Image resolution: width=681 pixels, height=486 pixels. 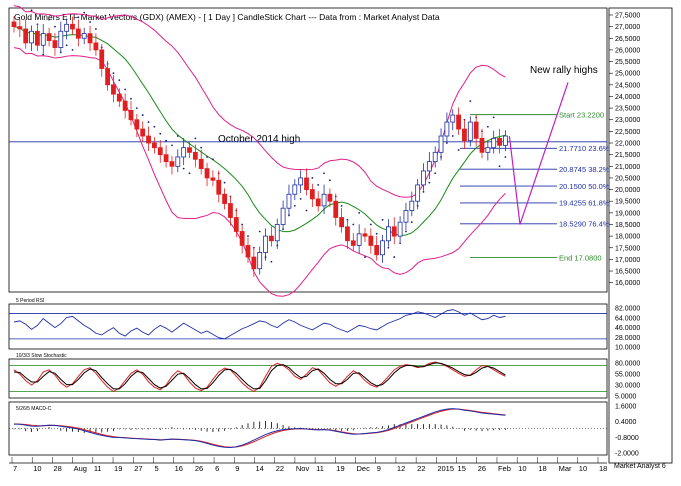 What do you see at coordinates (627, 338) in the screenshot?
I see `rsi-tick-label: 28.0000` at bounding box center [627, 338].